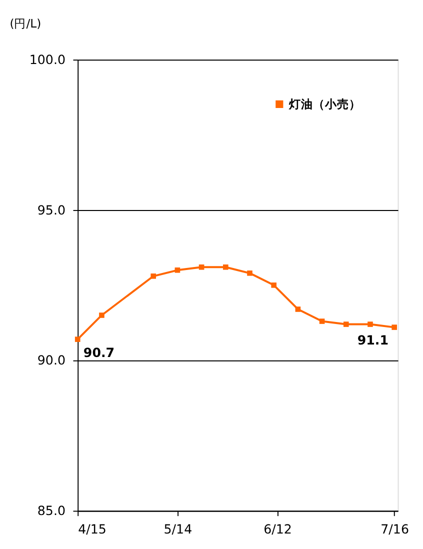 Image resolution: width=423 pixels, height=549 pixels. What do you see at coordinates (178, 529) in the screenshot?
I see `x-tick-label: 5/14` at bounding box center [178, 529].